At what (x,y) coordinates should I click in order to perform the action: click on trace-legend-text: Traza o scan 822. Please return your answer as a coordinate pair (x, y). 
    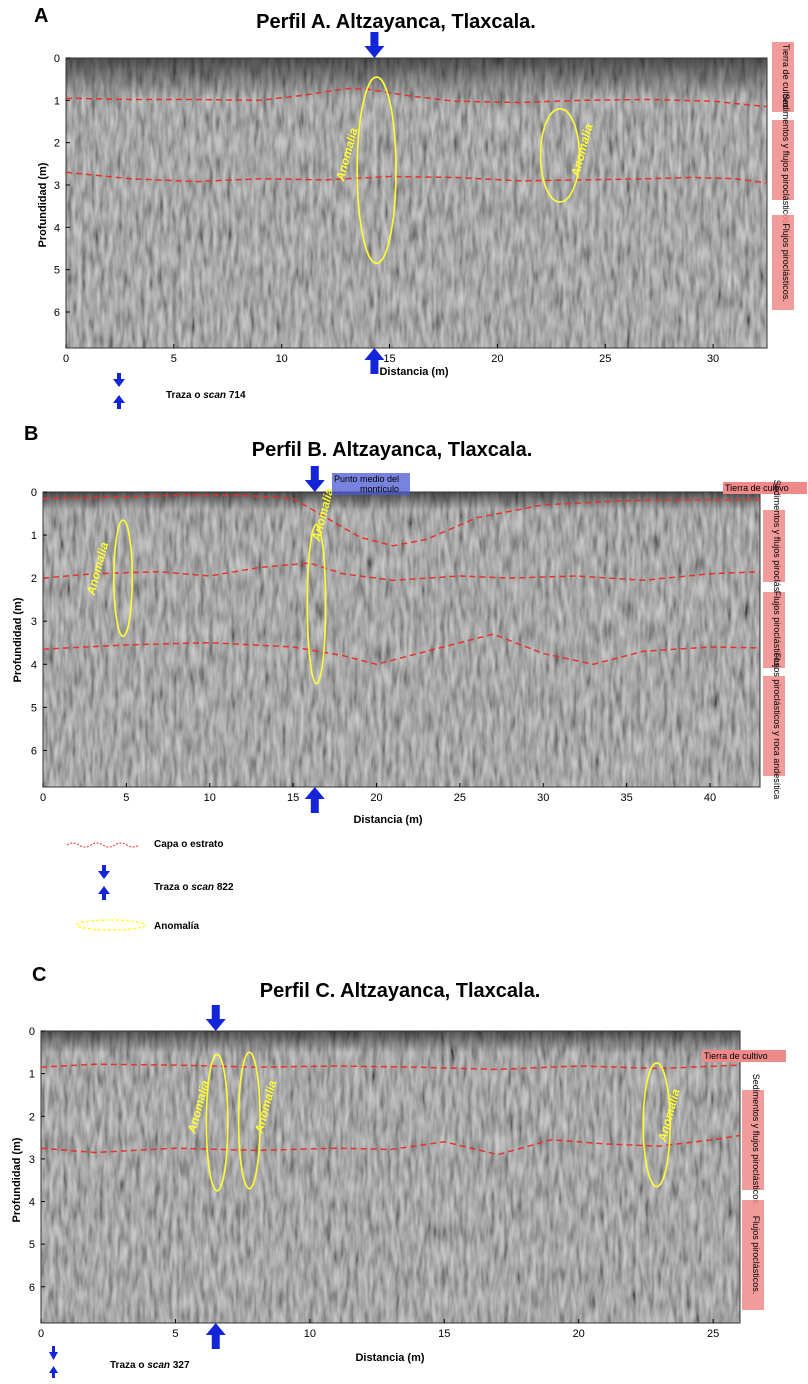
    Looking at the image, I should click on (194, 887).